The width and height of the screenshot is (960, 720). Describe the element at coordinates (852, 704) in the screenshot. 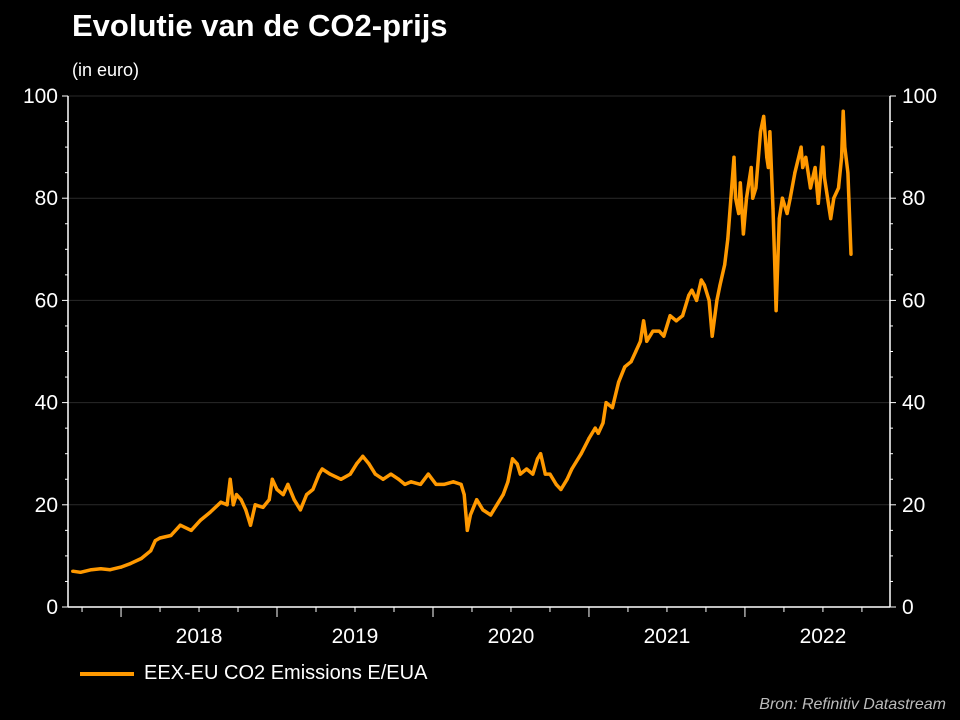

I see `source-note: Bron: Refinitiv Datastream` at that location.